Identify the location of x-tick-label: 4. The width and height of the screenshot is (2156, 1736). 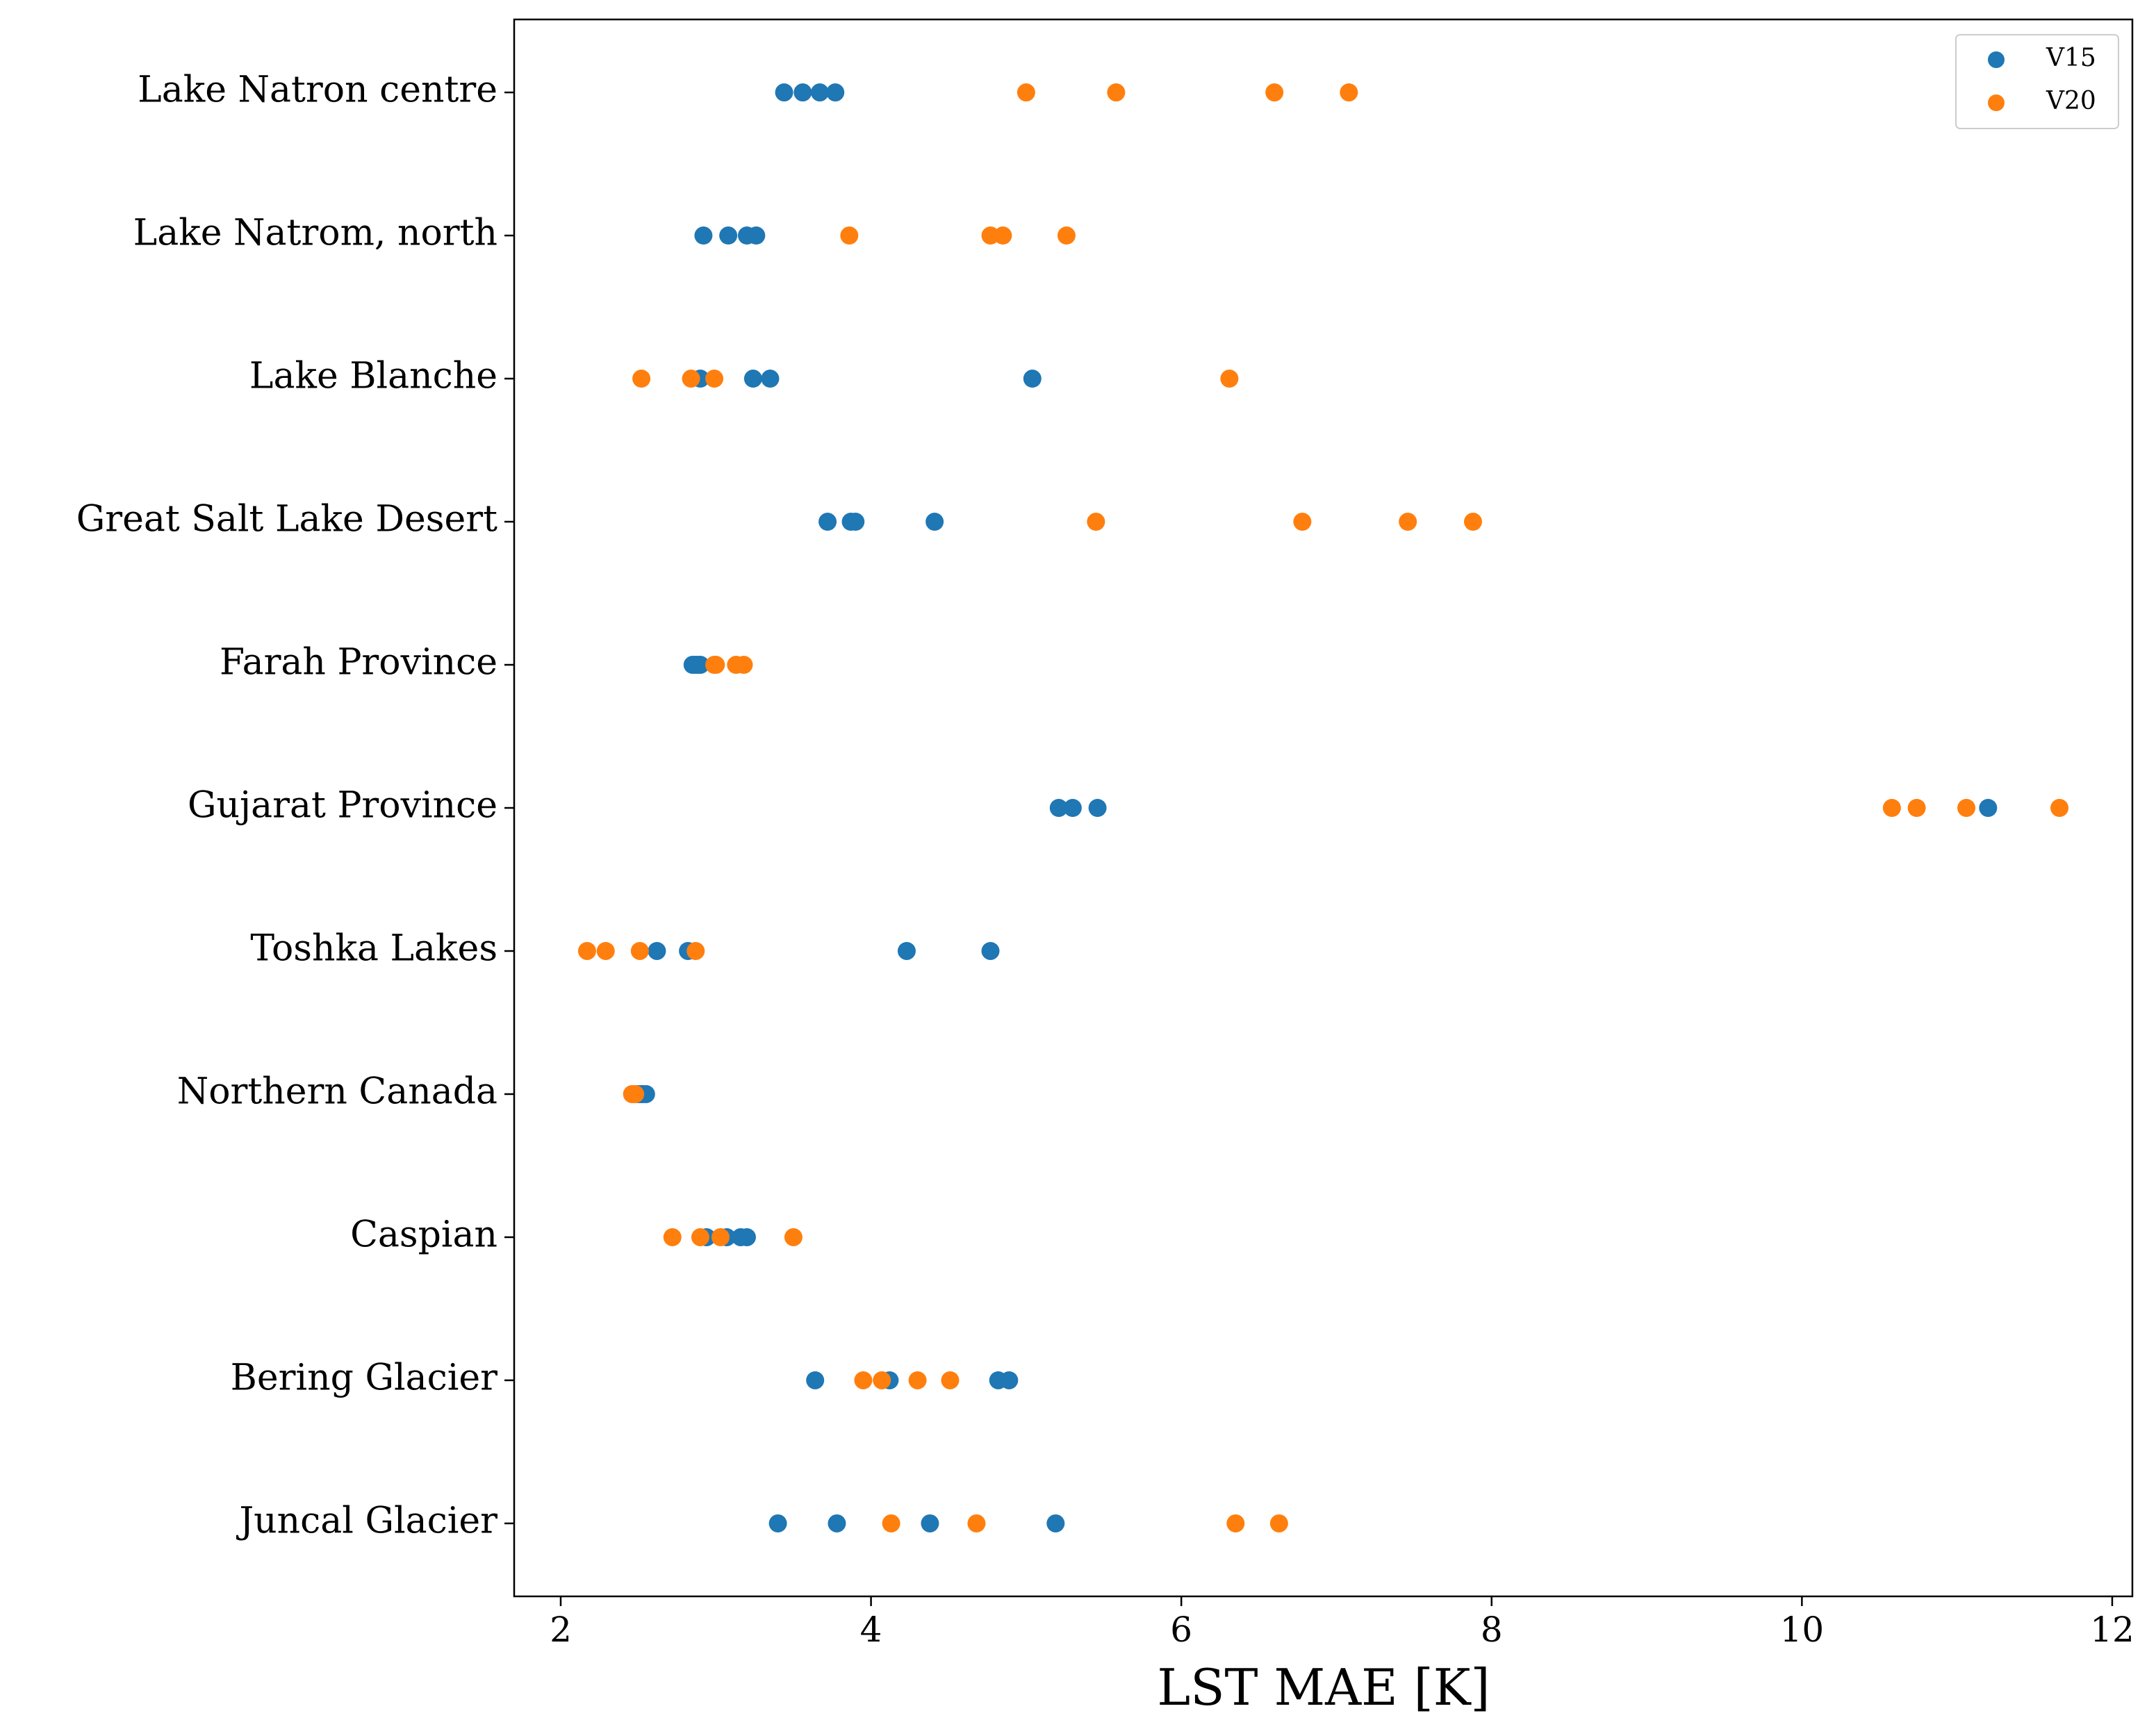
(871, 1630).